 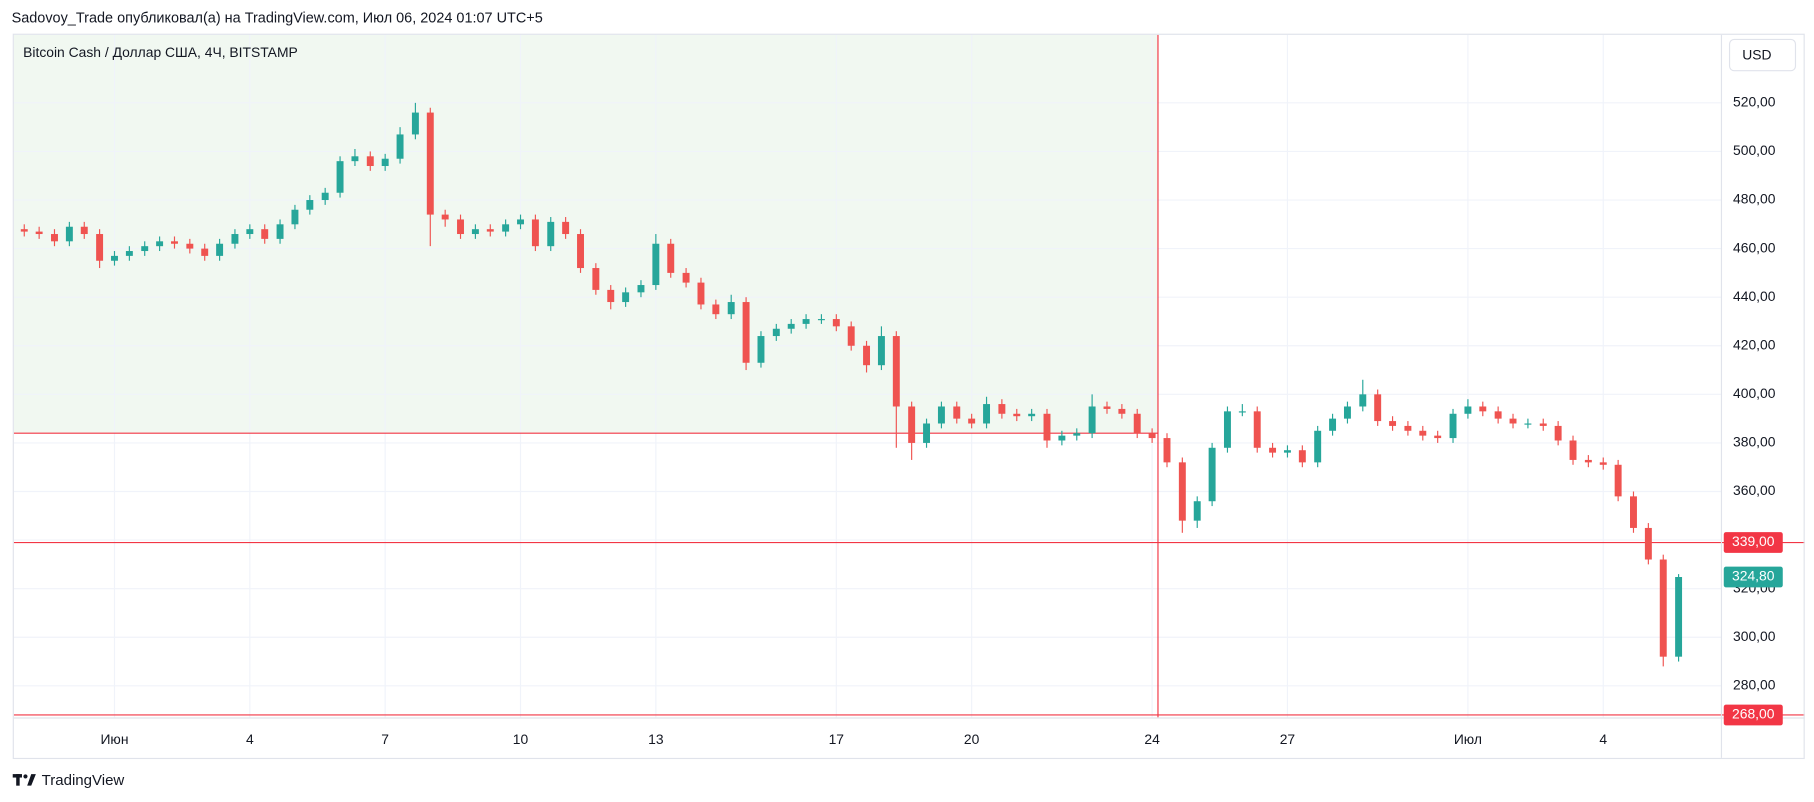 I want to click on currency-button, so click(x=1762, y=55).